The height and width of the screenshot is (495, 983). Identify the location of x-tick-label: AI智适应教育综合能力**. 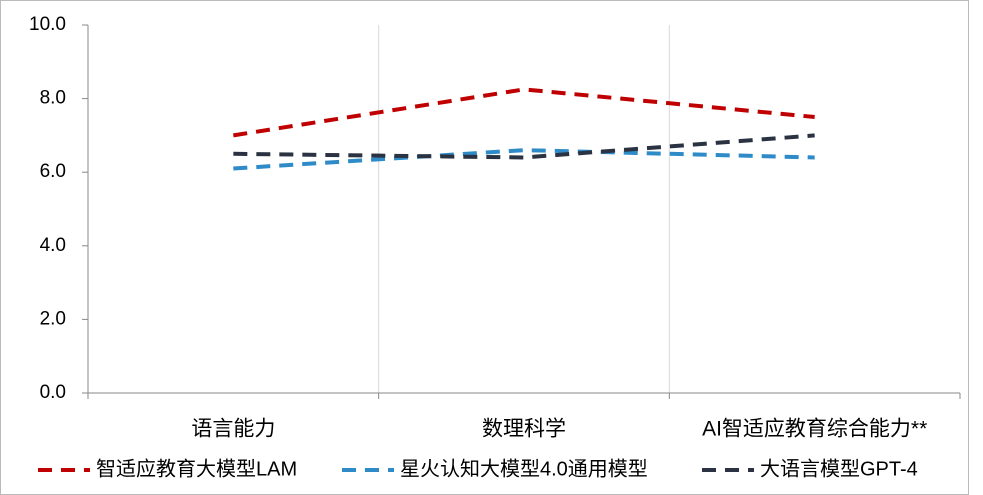
(814, 429).